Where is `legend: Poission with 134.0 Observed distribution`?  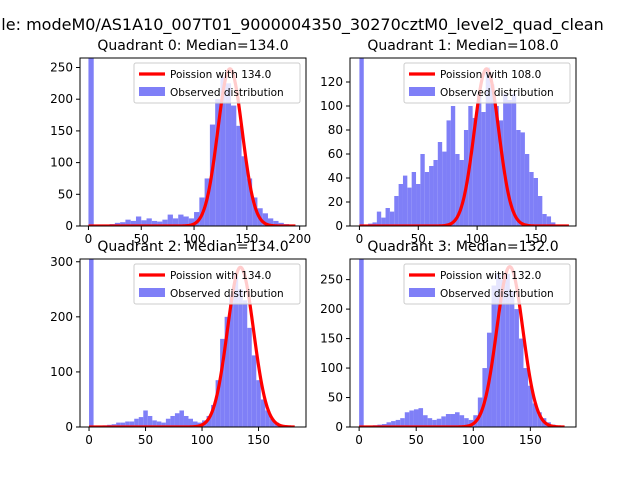 legend: Poission with 134.0 Observed distribution is located at coordinates (217, 284).